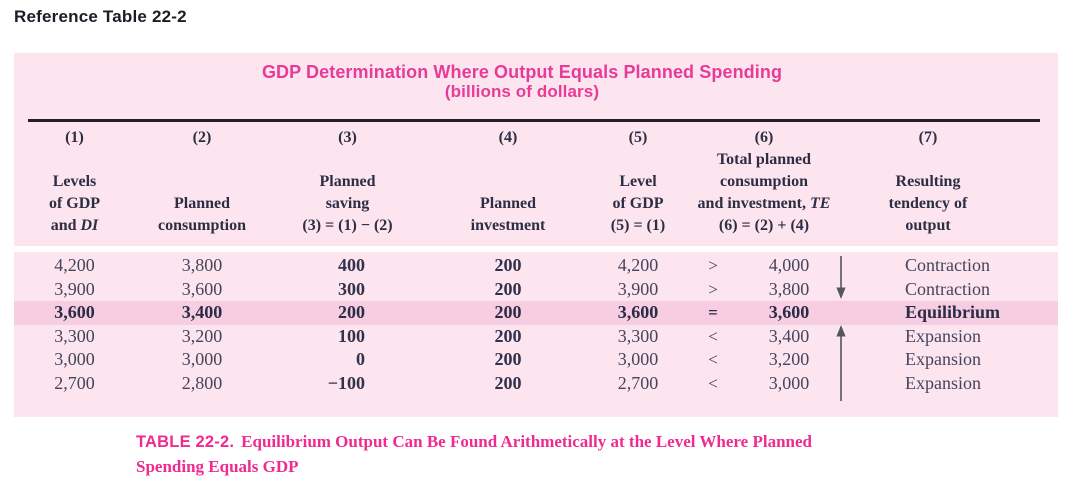 Image resolution: width=1076 pixels, height=492 pixels. Describe the element at coordinates (841, 277) in the screenshot. I see `contraction-down-arrow-icon` at that location.